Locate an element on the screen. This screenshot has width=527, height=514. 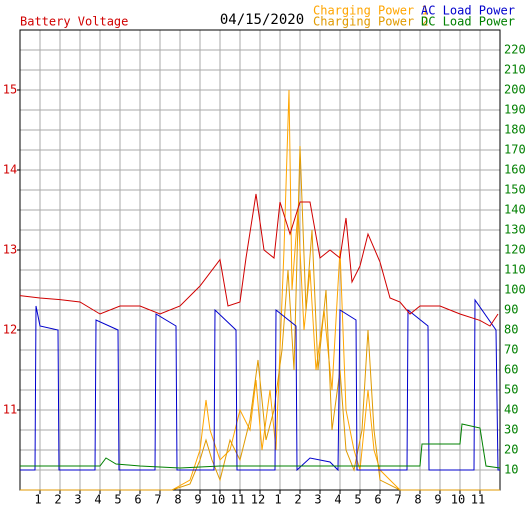
y2-tick-label: 60 is located at coordinates (511, 370).